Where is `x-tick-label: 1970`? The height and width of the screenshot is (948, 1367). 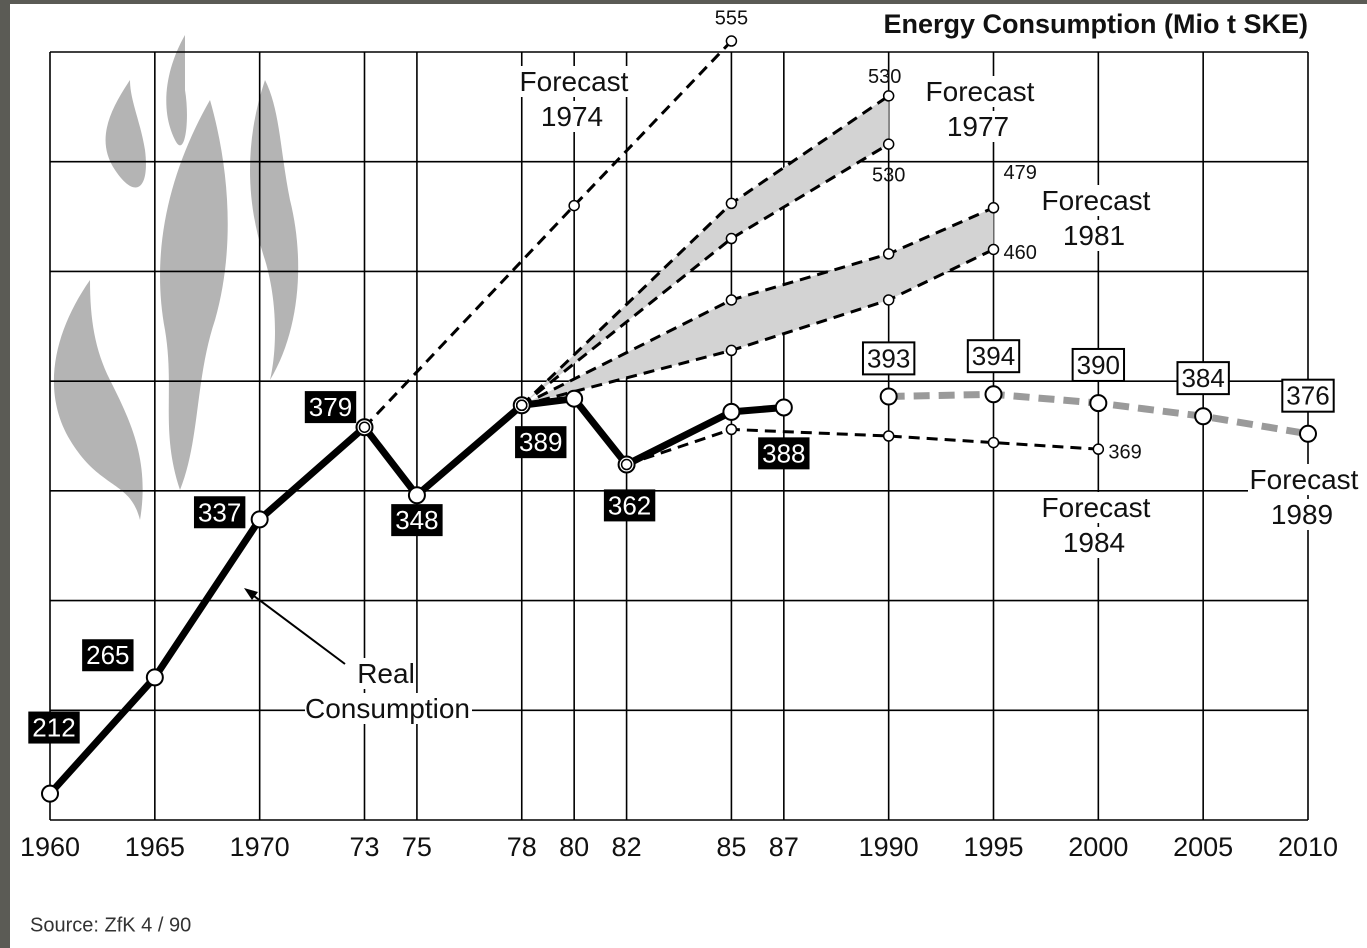
x-tick-label: 1970 is located at coordinates (260, 847).